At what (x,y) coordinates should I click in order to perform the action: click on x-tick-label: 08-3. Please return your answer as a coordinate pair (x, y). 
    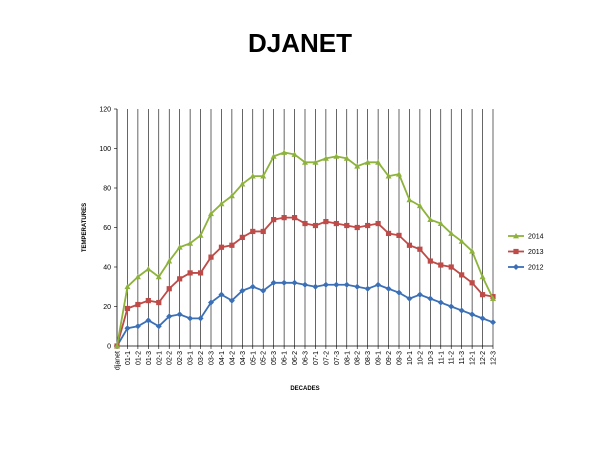
    Looking at the image, I should click on (368, 358).